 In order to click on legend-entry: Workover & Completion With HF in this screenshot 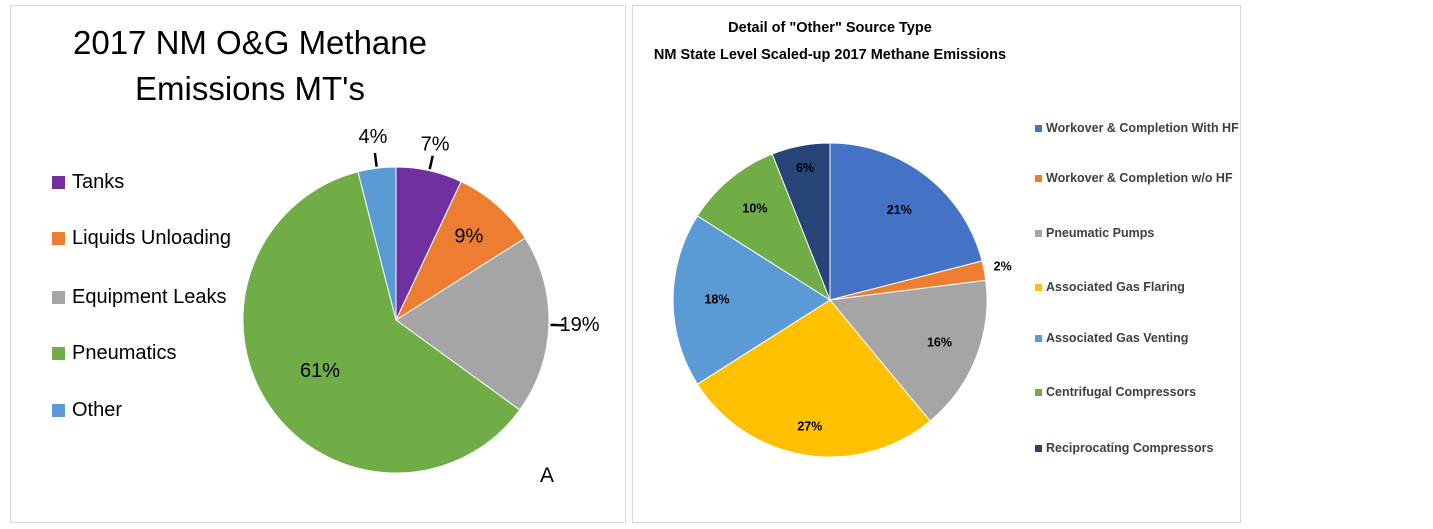, I will do `click(1140, 128)`.